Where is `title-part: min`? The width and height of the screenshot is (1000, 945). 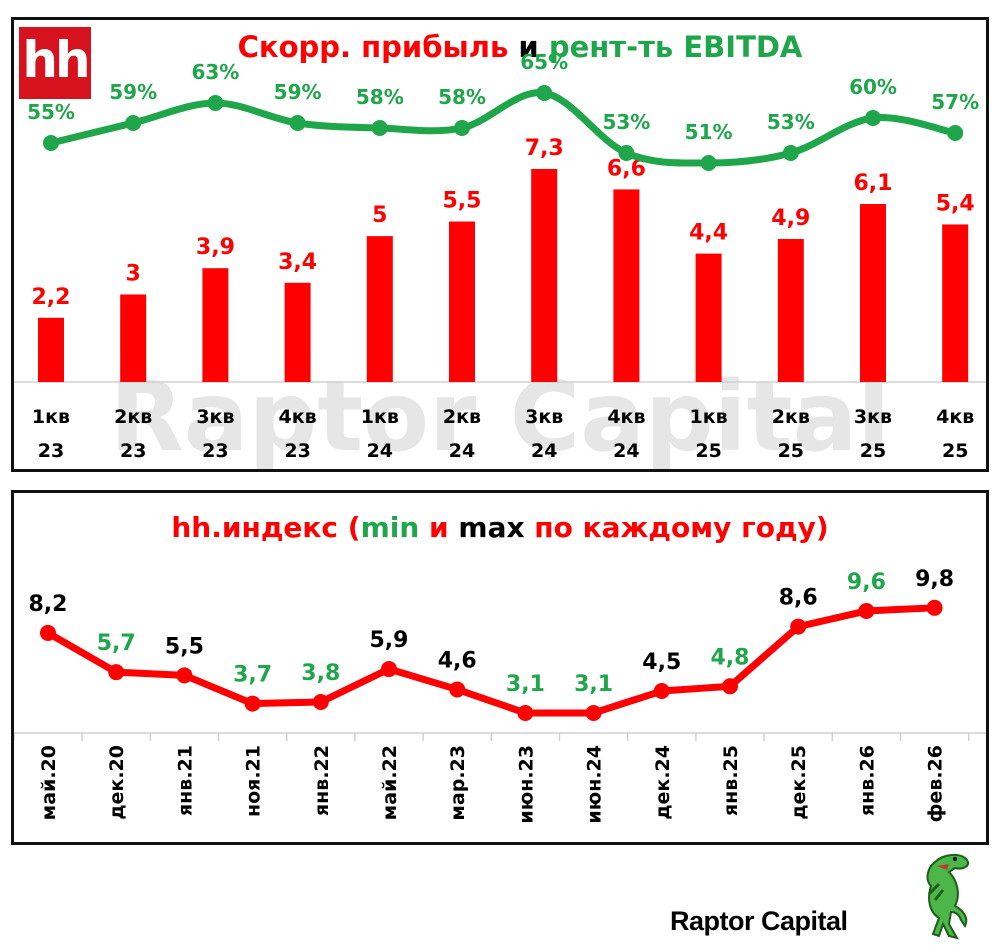 title-part: min is located at coordinates (390, 527).